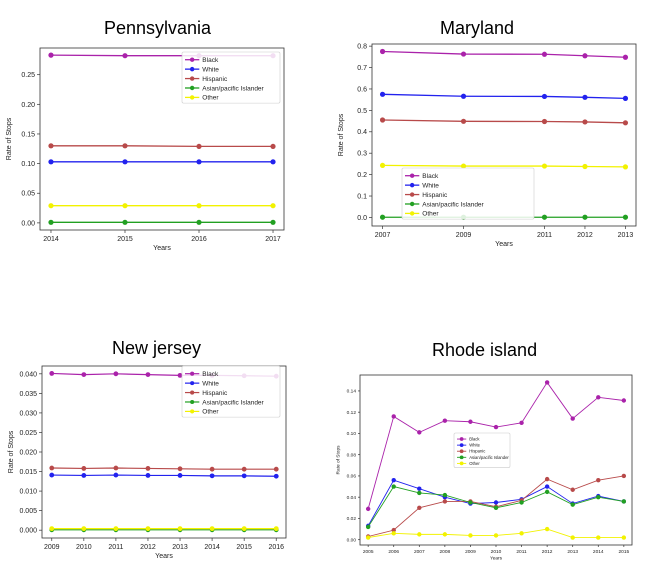  What do you see at coordinates (192, 97) in the screenshot?
I see `legend-marker-other` at bounding box center [192, 97].